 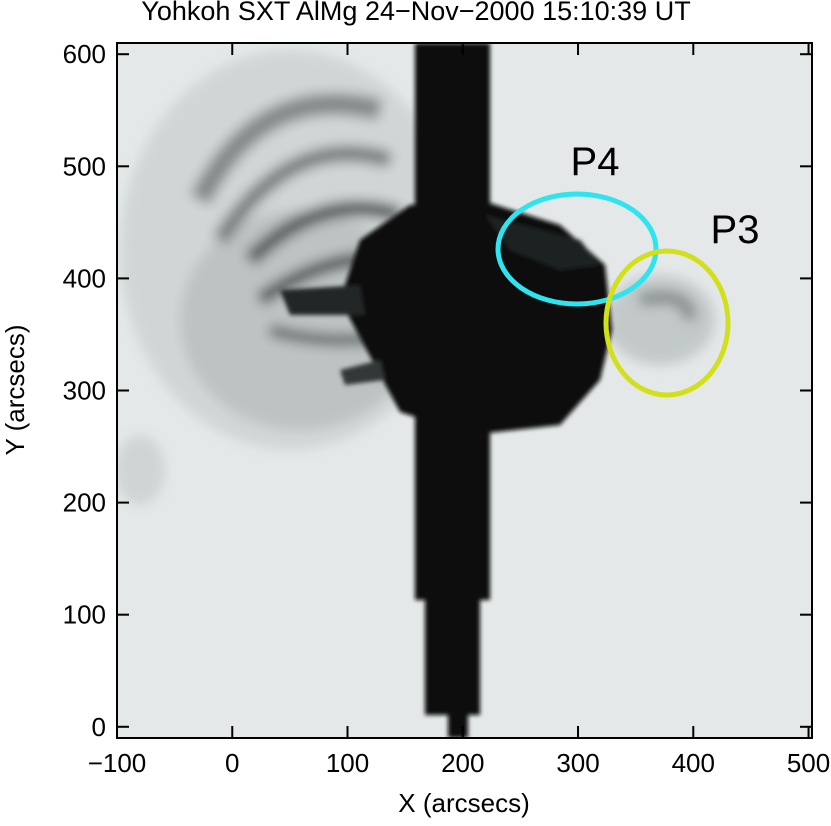 I want to click on chart-title: Yohkoh SXT AlMg 24−Nov−2000 15:10:39 UT, so click(x=415, y=13).